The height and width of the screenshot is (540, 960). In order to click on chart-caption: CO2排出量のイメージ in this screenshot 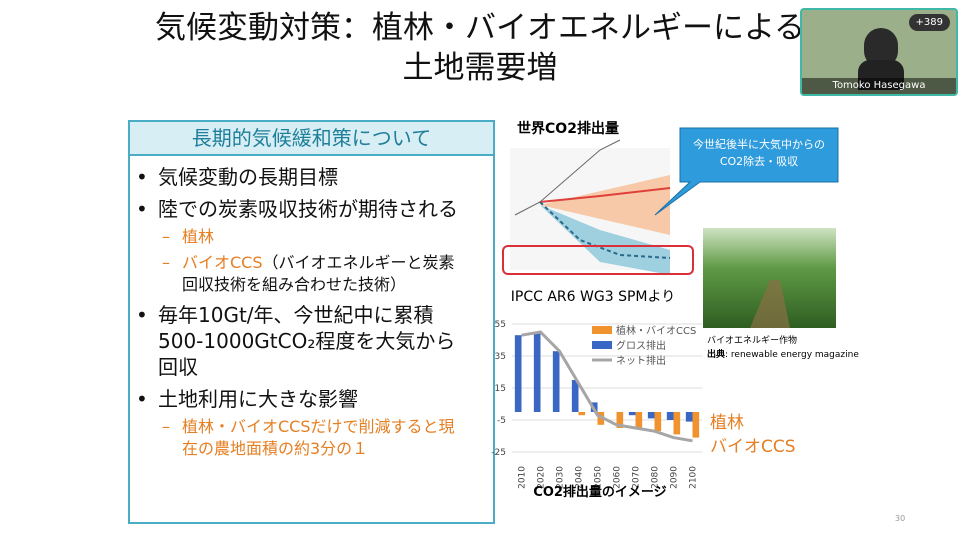, I will do `click(599, 492)`.